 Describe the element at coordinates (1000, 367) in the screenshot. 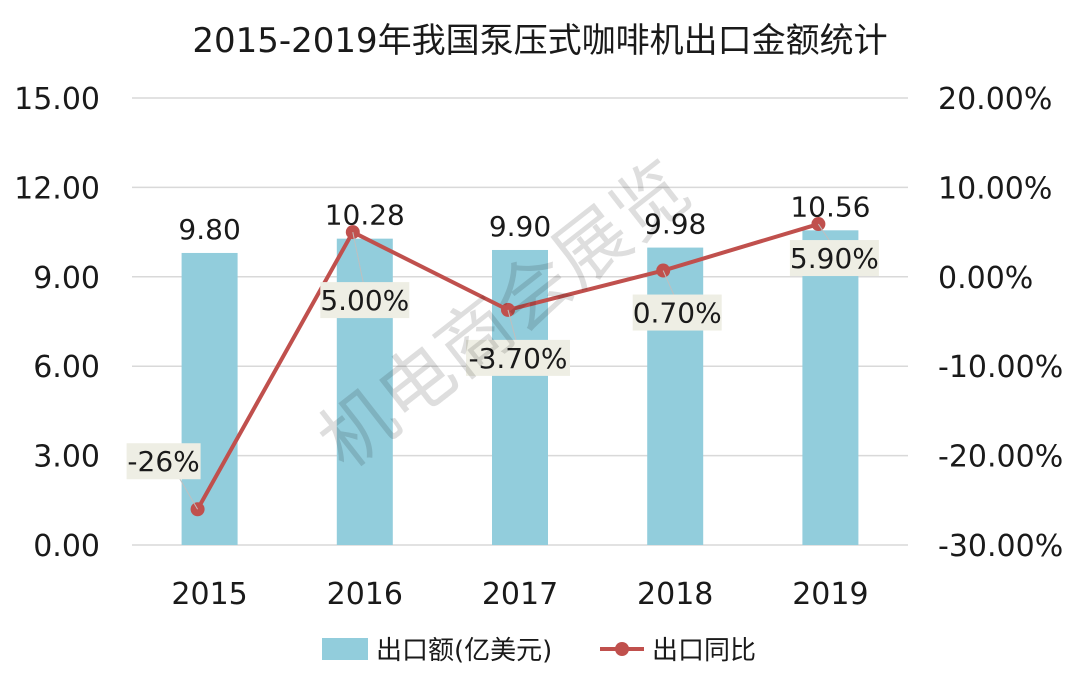

I see `right-axis-tick-label: -10.00%` at that location.